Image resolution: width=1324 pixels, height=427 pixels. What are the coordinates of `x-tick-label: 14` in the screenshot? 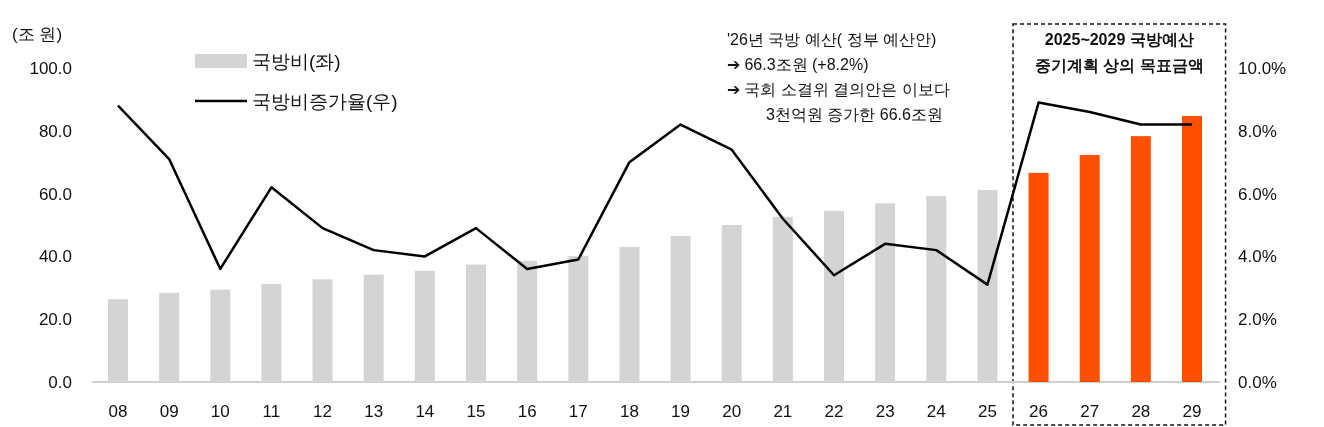 It's located at (425, 411).